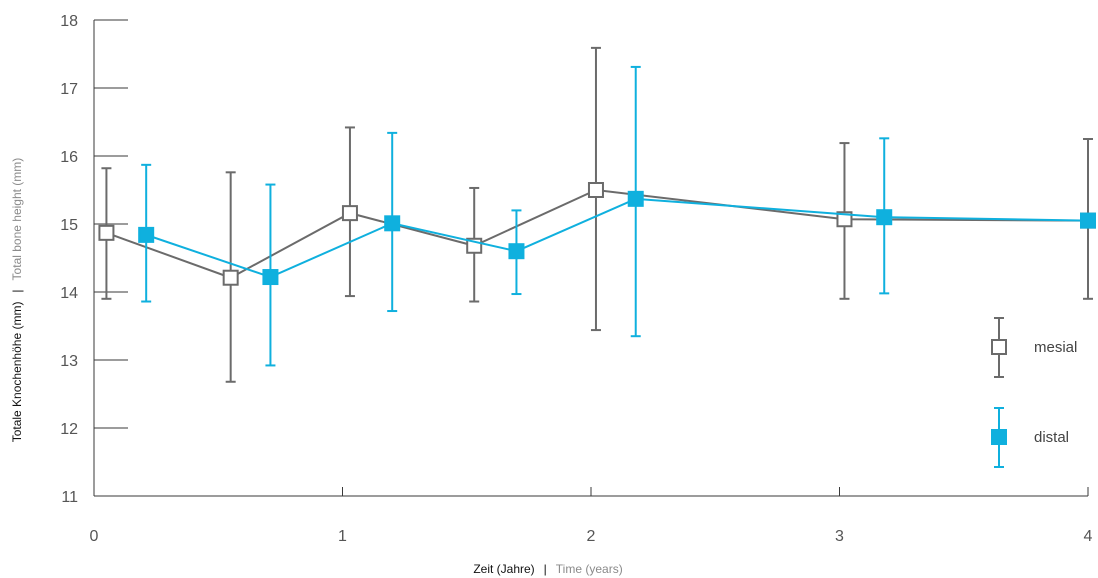 The image size is (1098, 578). What do you see at coordinates (1051, 437) in the screenshot?
I see `legend-label: distal` at bounding box center [1051, 437].